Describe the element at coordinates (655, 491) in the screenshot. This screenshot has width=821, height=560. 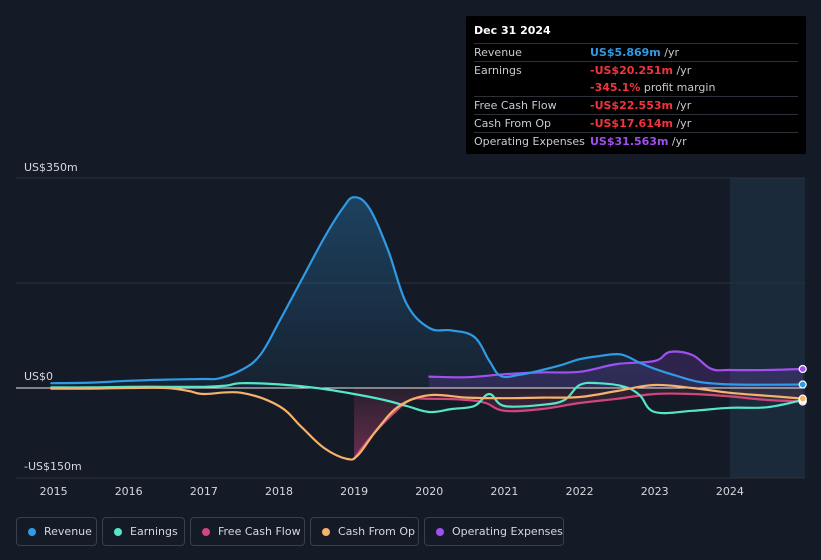
I see `x-tick-label: 2023` at that location.